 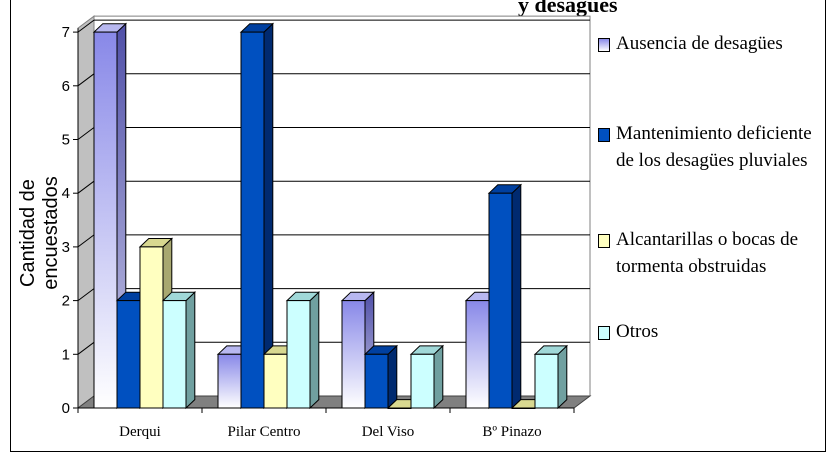 What do you see at coordinates (66, 86) in the screenshot?
I see `y-tick-label: 6` at bounding box center [66, 86].